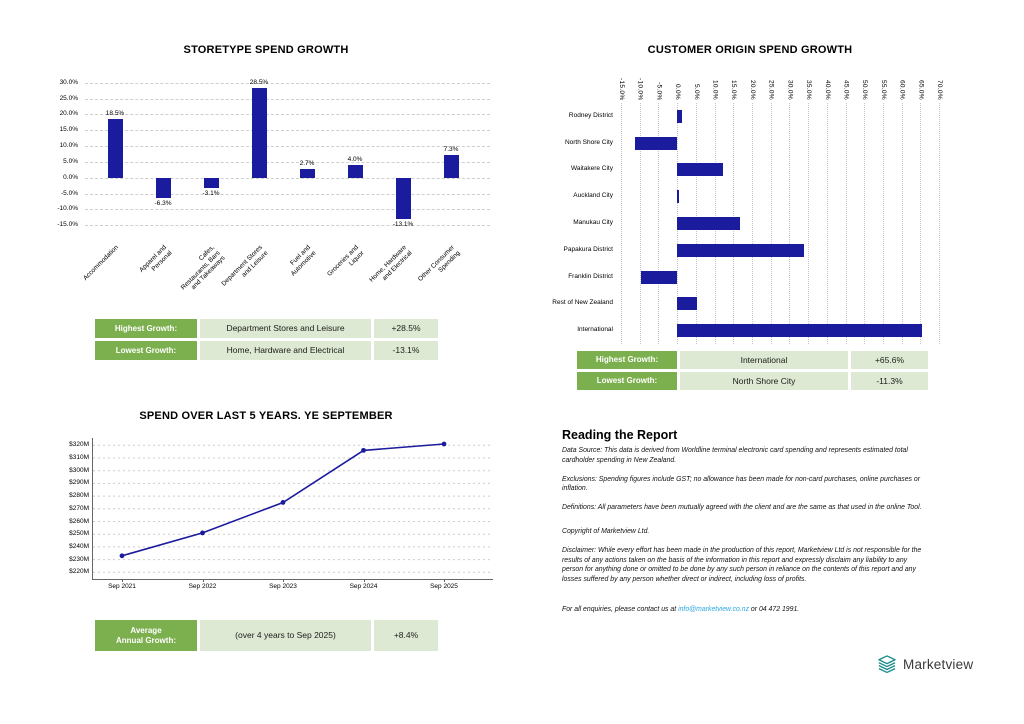 Image resolution: width=1024 pixels, height=724 pixels. I want to click on x-axis-tick-label: -5.0%, so click(659, 90).